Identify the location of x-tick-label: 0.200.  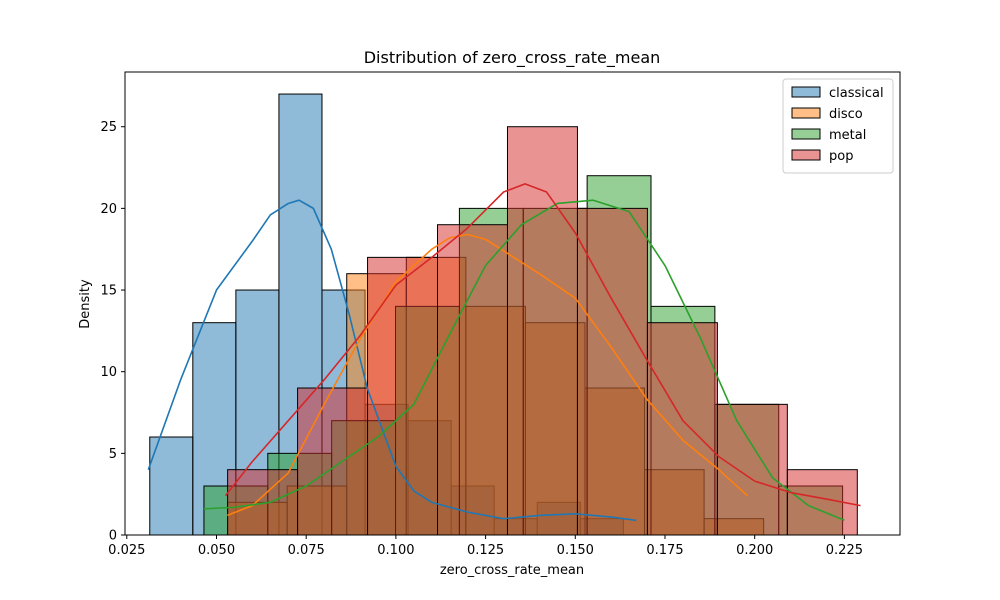
(754, 550).